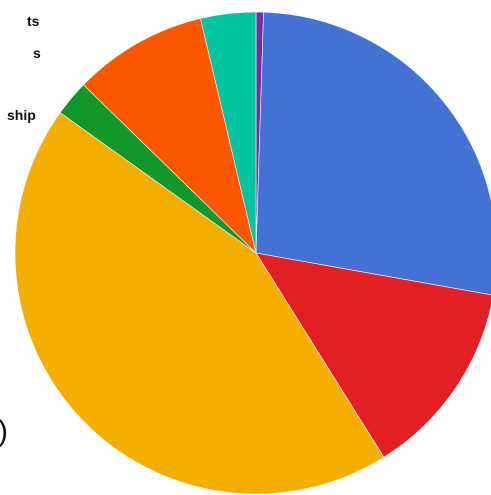  I want to click on label-fragment-s: s, so click(37, 53).